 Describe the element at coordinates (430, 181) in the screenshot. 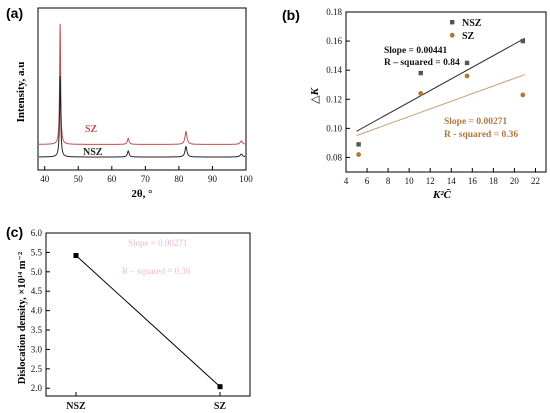

I see `panel-b-xtick-label: 12` at that location.